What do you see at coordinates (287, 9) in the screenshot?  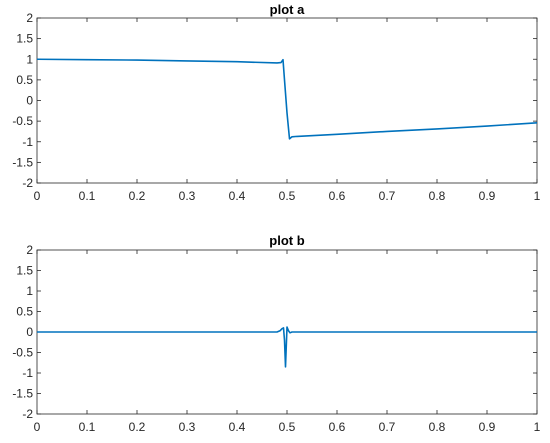 I see `plot-title: plot a` at bounding box center [287, 9].